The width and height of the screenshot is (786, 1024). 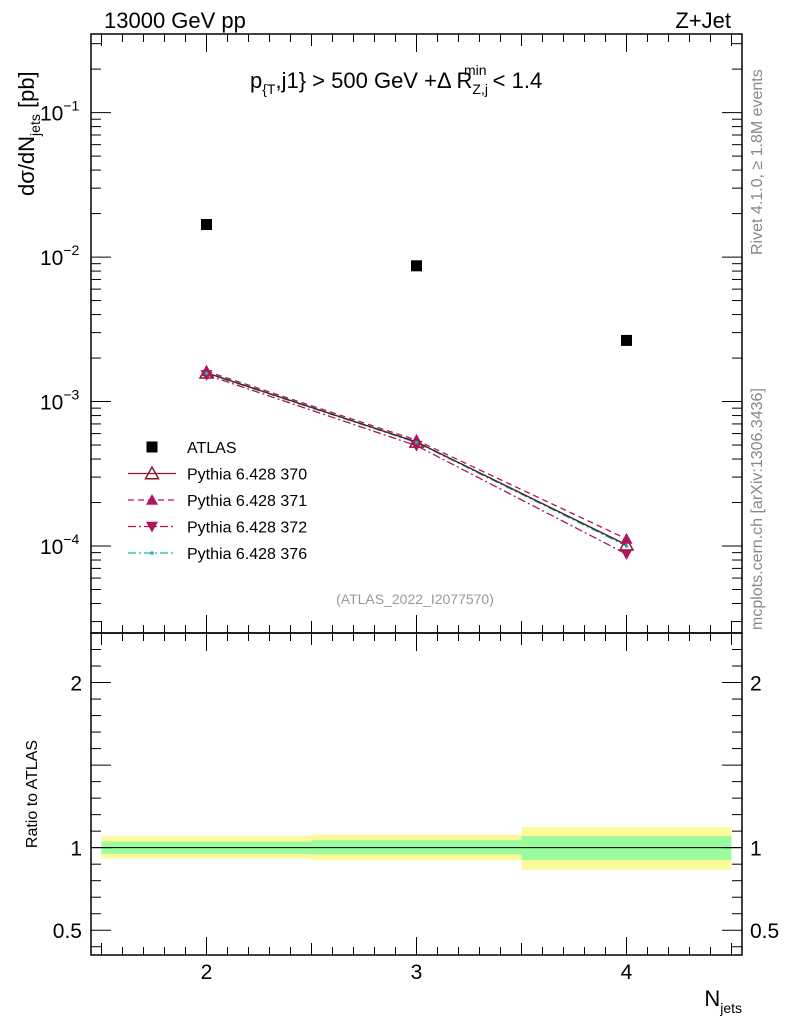 I want to click on ratio-y-axis-label: Ratio to ATLAS, so click(x=32, y=794).